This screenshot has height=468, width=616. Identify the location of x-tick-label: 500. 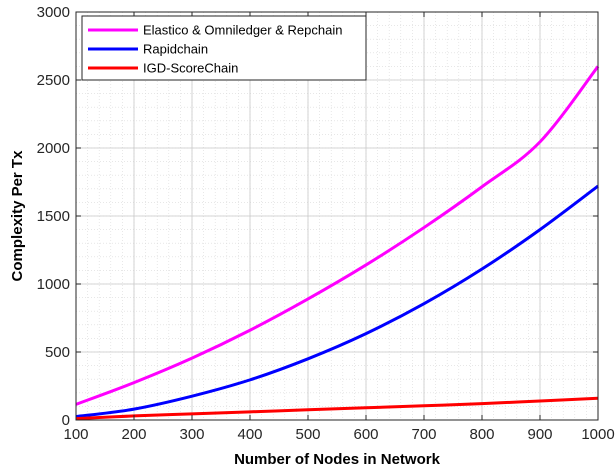
(307, 434).